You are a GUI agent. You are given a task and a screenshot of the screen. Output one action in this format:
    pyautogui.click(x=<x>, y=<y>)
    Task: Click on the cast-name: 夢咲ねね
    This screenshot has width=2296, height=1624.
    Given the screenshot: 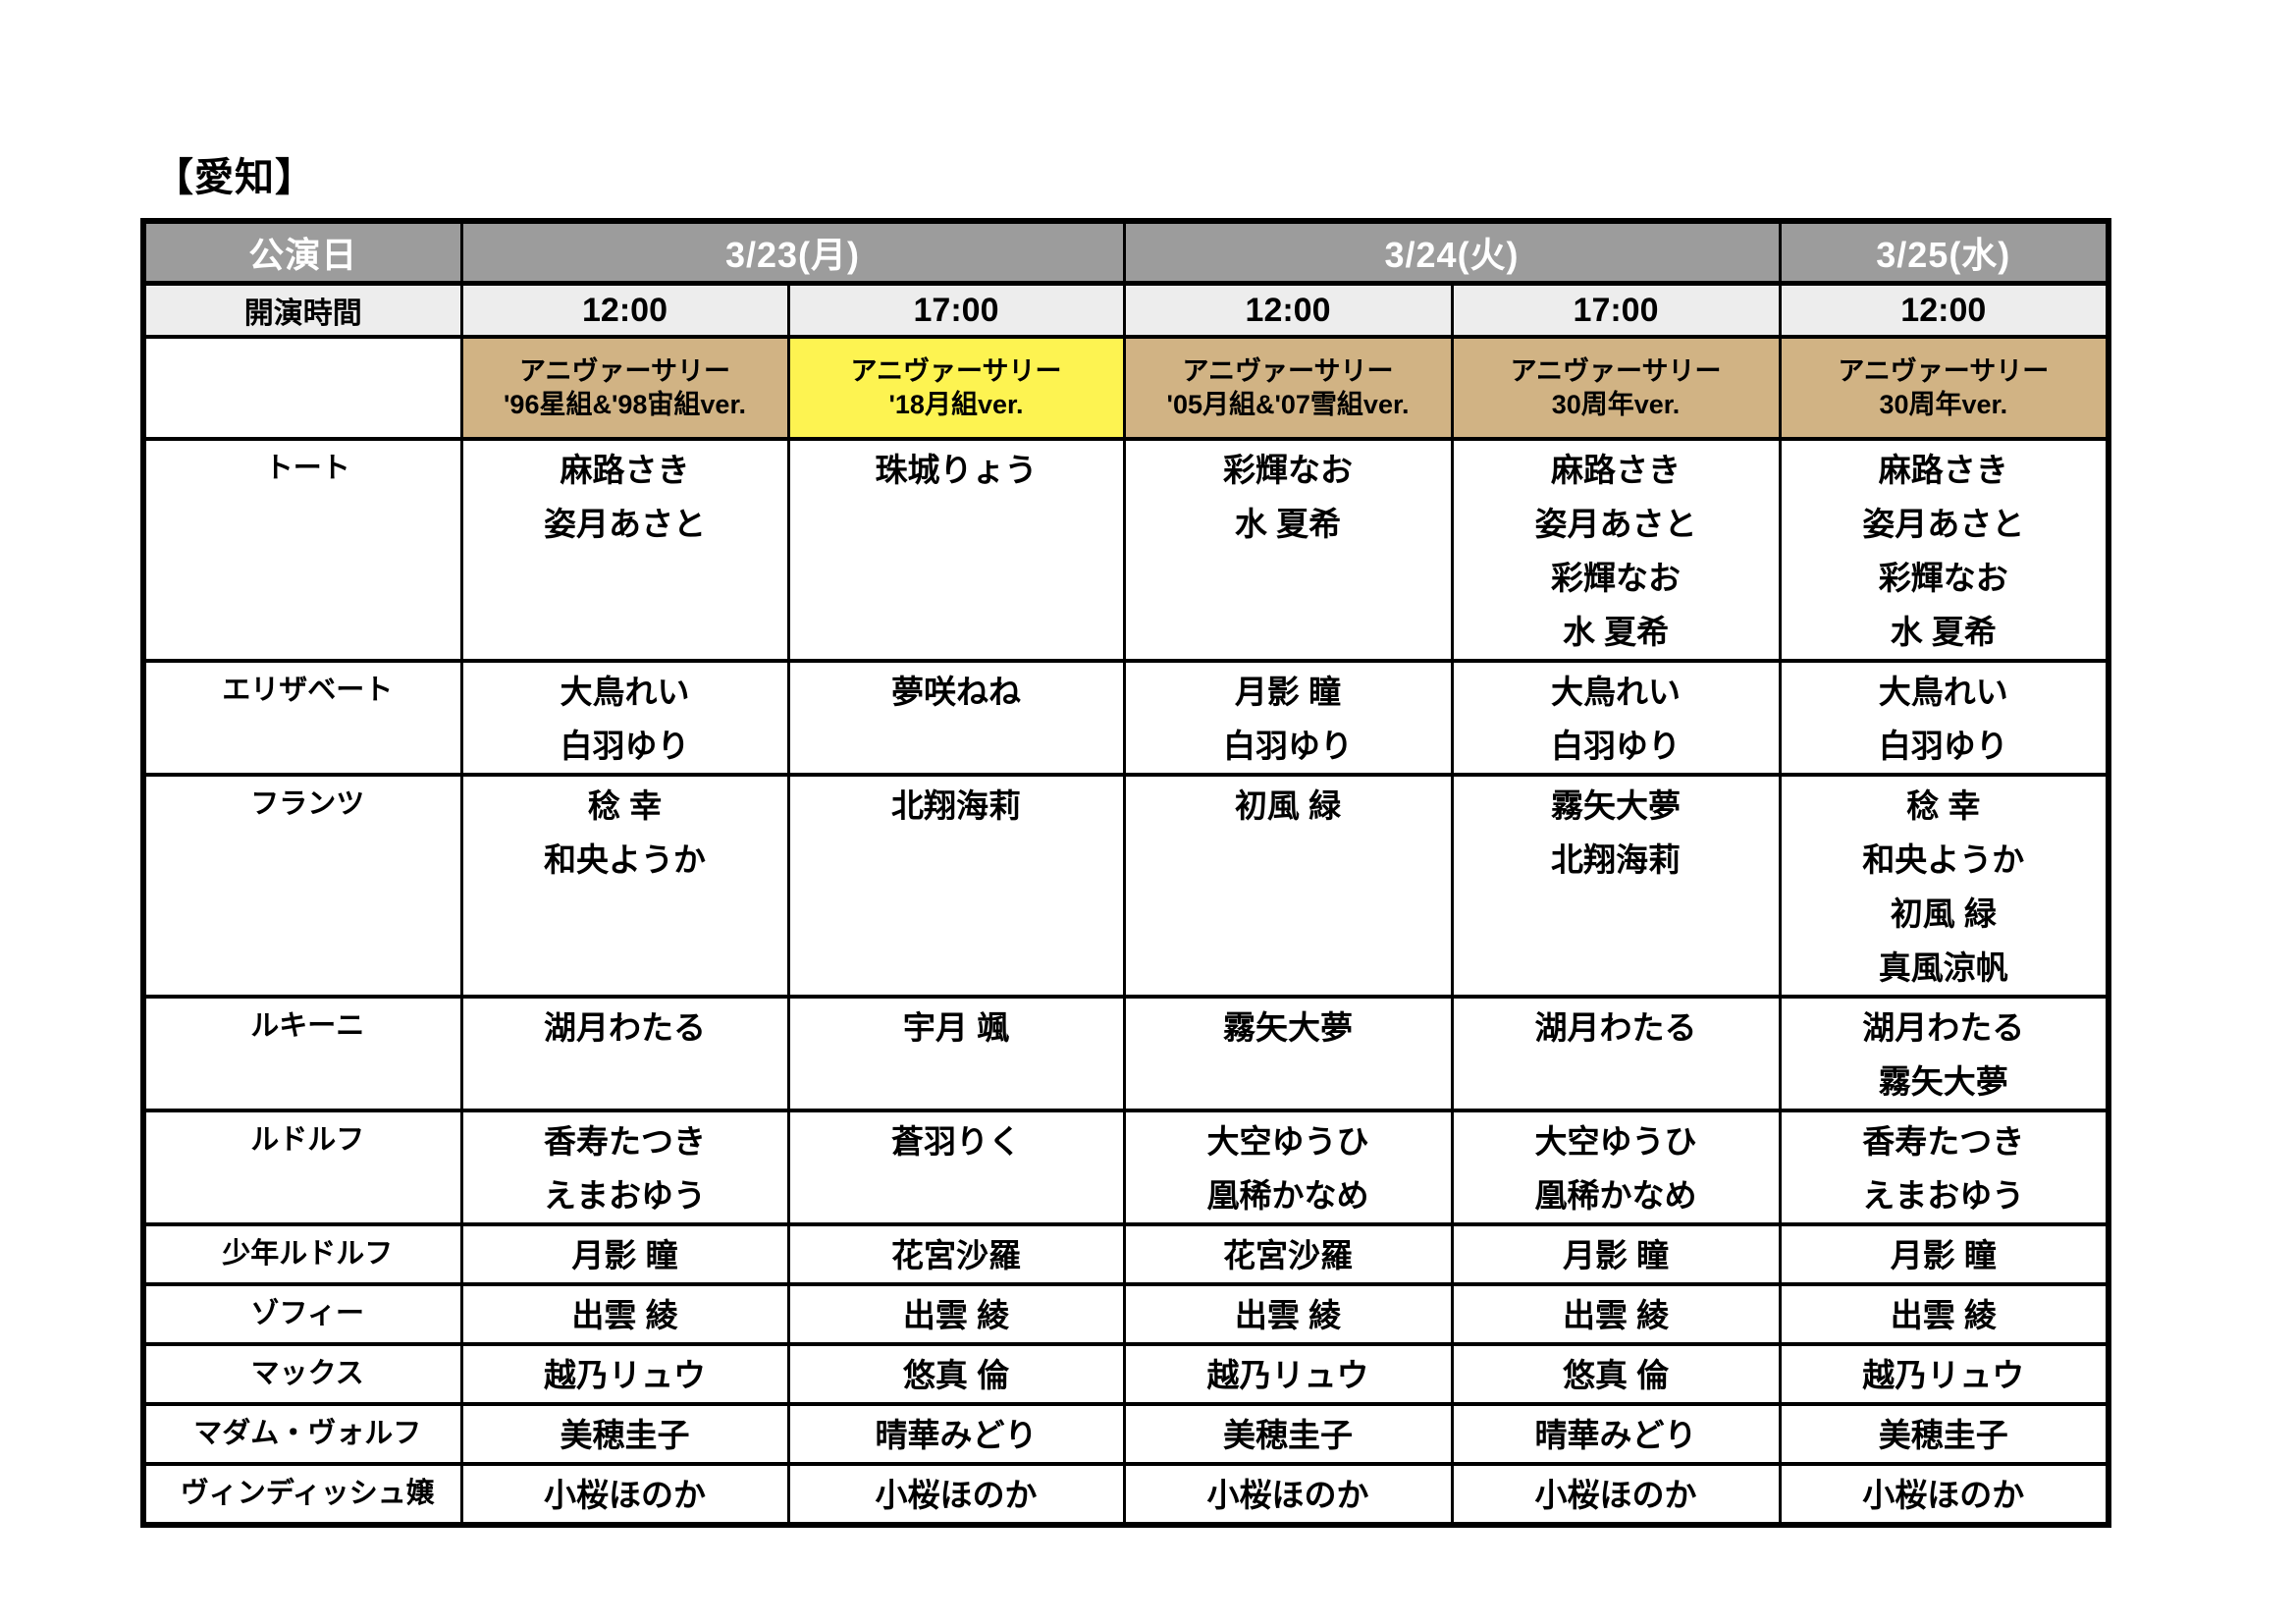 What is the action you would take?
    pyautogui.click(x=956, y=692)
    